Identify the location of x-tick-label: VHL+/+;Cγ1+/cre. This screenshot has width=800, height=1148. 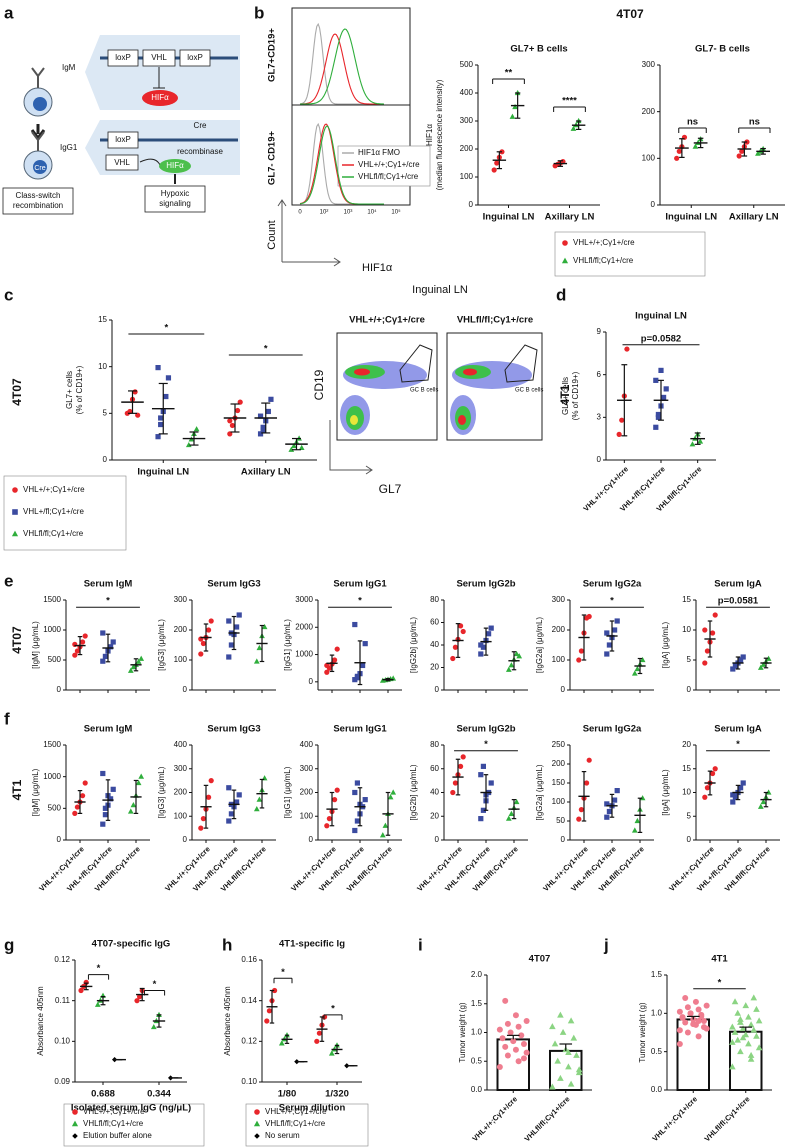
(494, 1118).